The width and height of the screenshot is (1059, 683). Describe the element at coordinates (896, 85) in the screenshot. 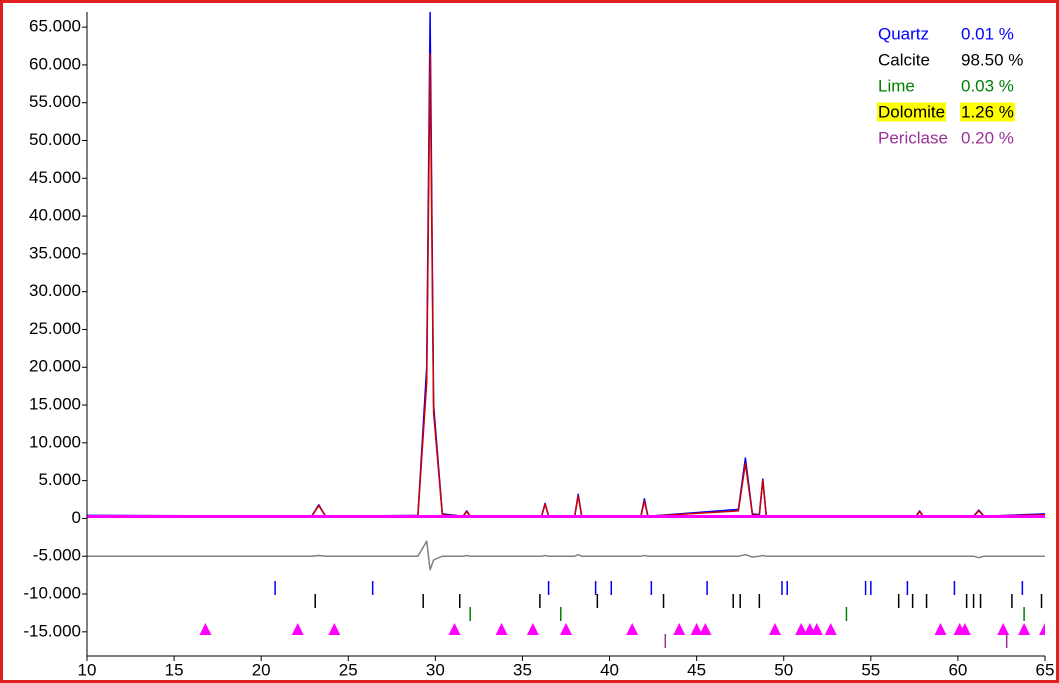

I see `legend-name: Lime` at that location.